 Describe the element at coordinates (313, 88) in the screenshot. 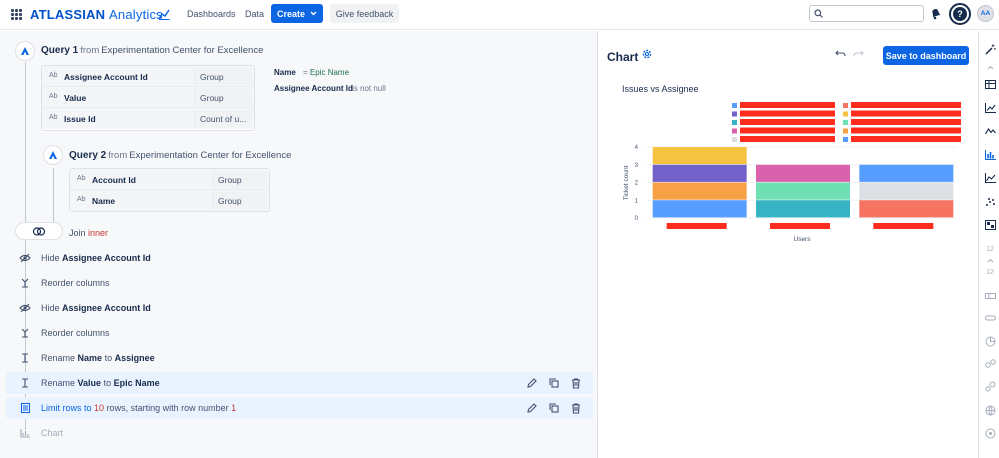

I see `filter-label: Assignee Account Id` at that location.